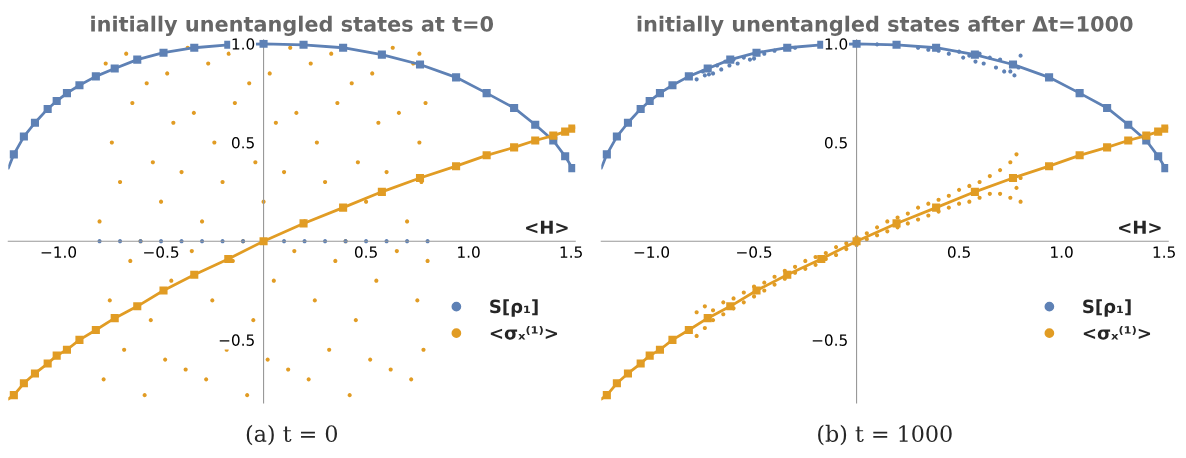 The width and height of the screenshot is (1186, 458). I want to click on x-axis-title: <H>, so click(547, 227).